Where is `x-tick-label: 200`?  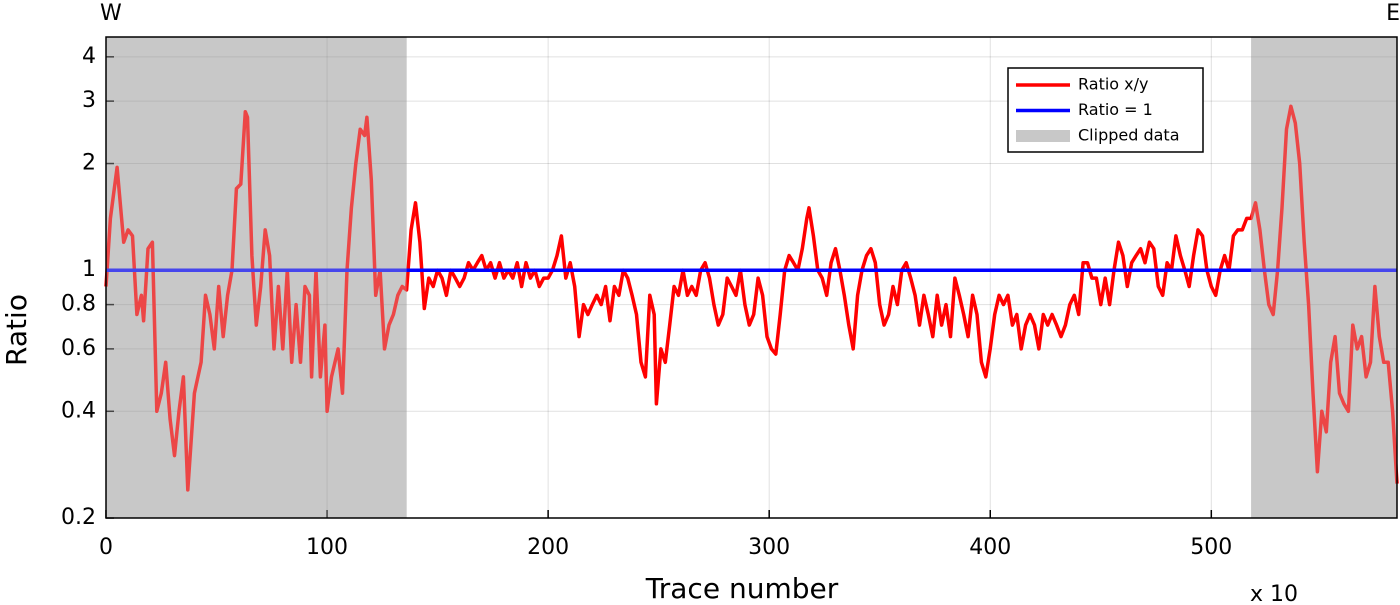 x-tick-label: 200 is located at coordinates (548, 547).